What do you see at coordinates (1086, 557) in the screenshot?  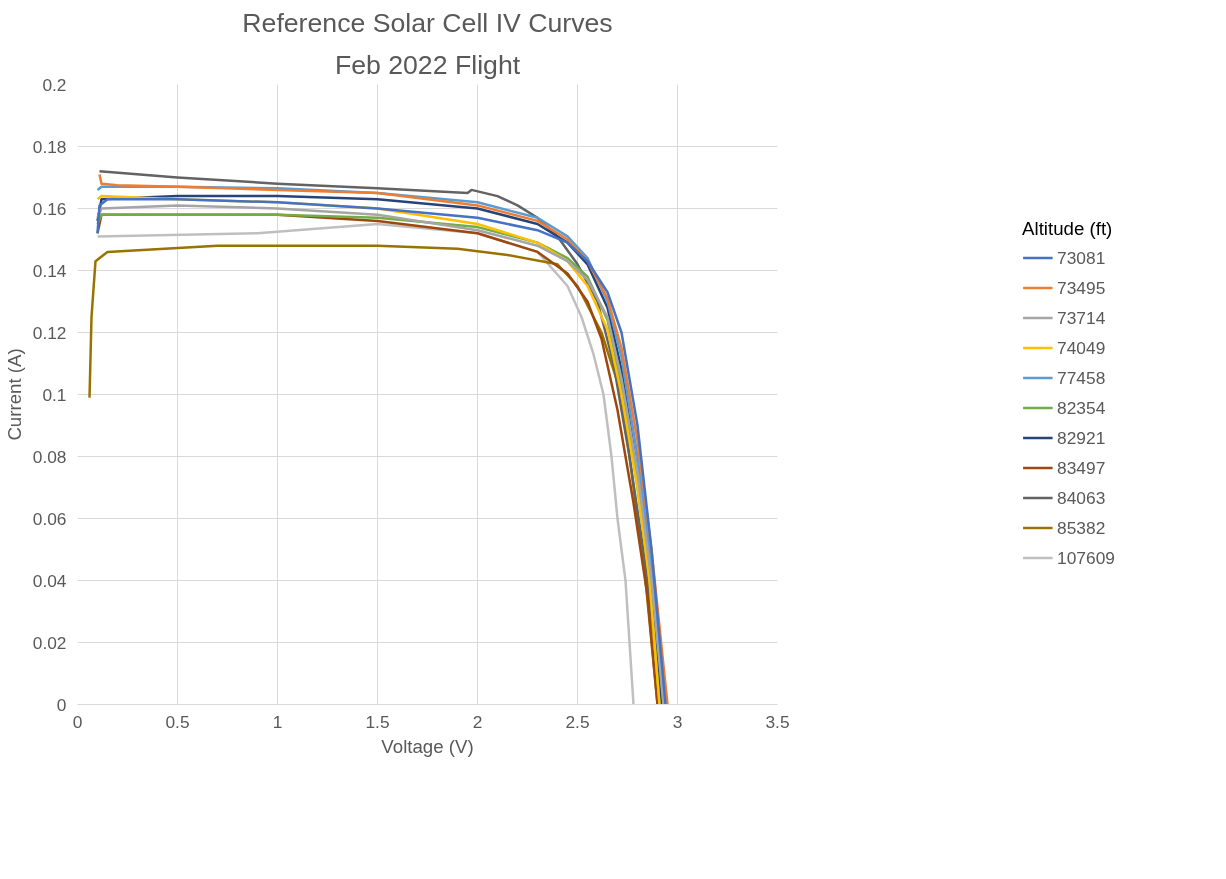 I see `legend-label: 107609` at bounding box center [1086, 557].